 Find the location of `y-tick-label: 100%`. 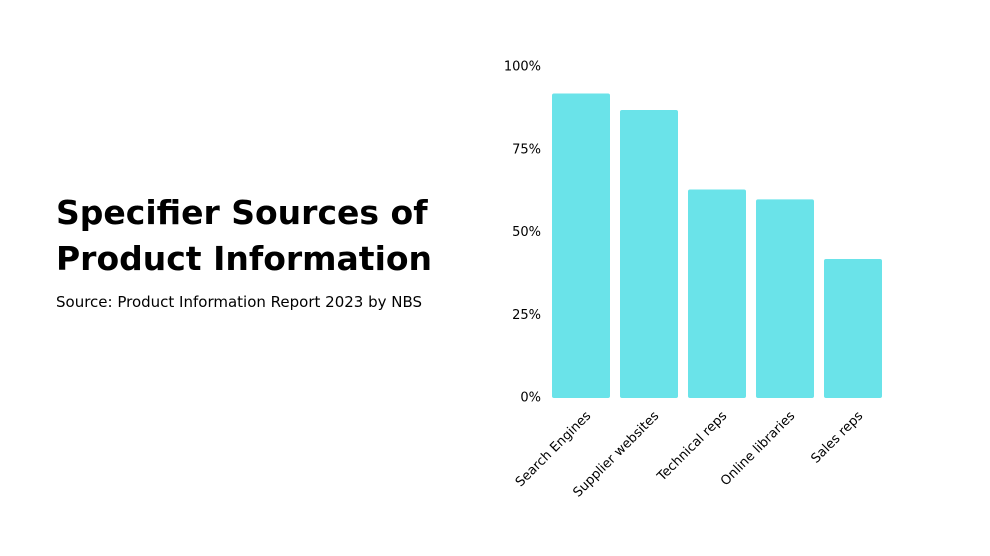

y-tick-label: 100% is located at coordinates (522, 67).